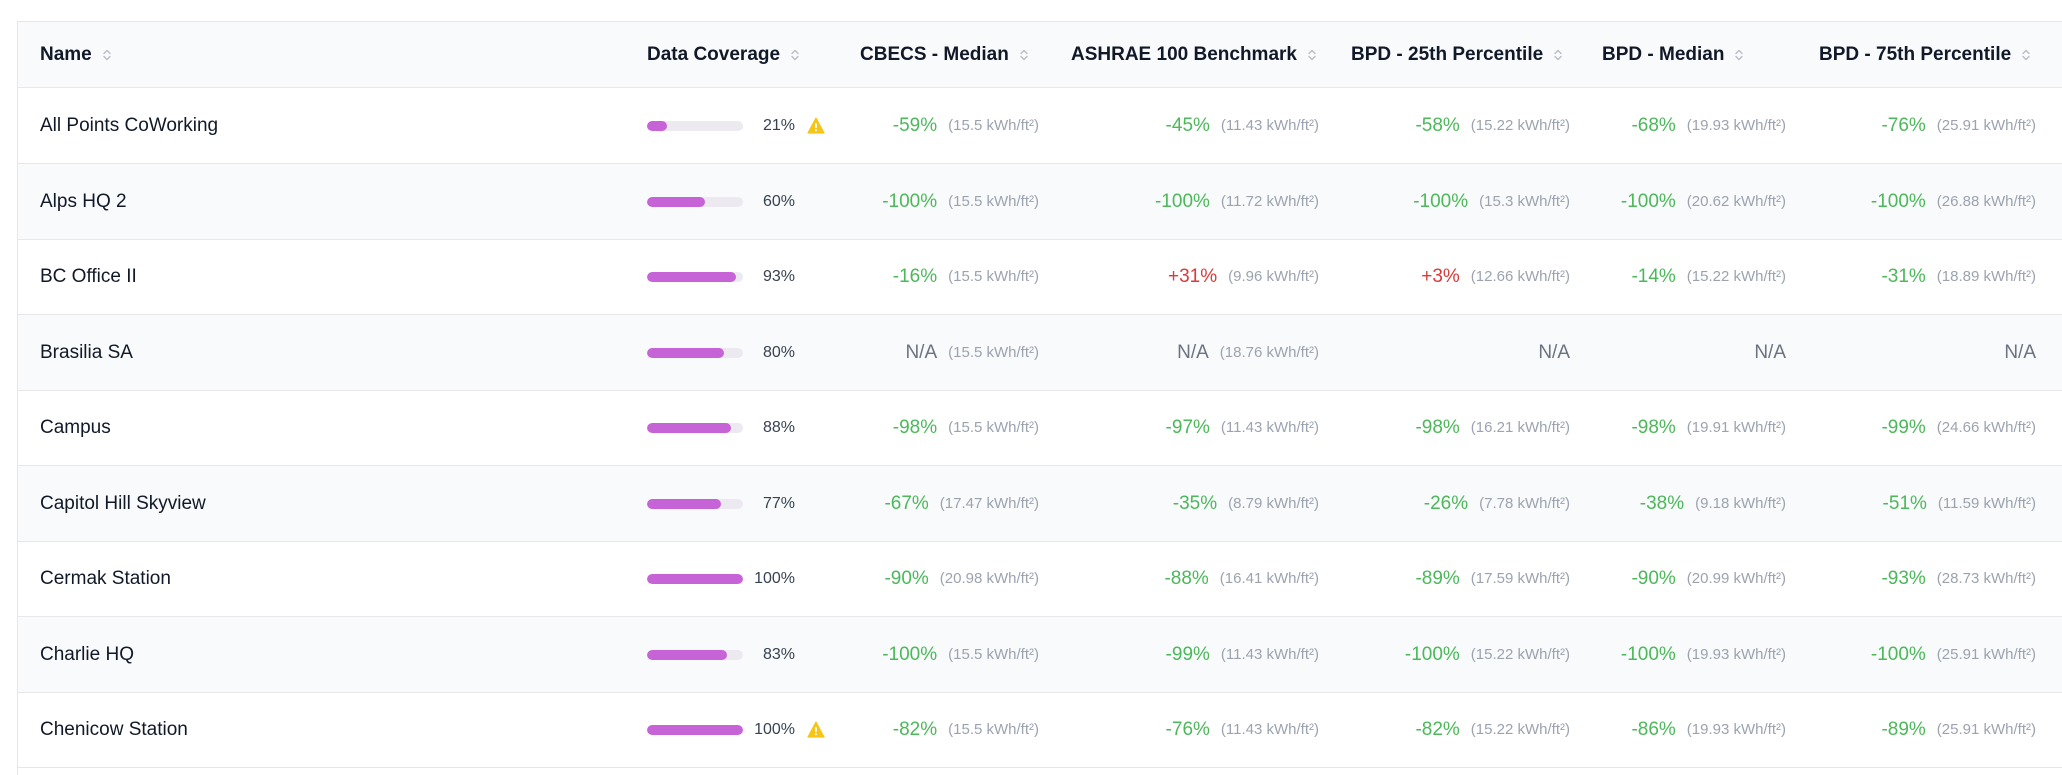 The height and width of the screenshot is (775, 2062). I want to click on metric-cell-5: N/A, so click(1936, 352).